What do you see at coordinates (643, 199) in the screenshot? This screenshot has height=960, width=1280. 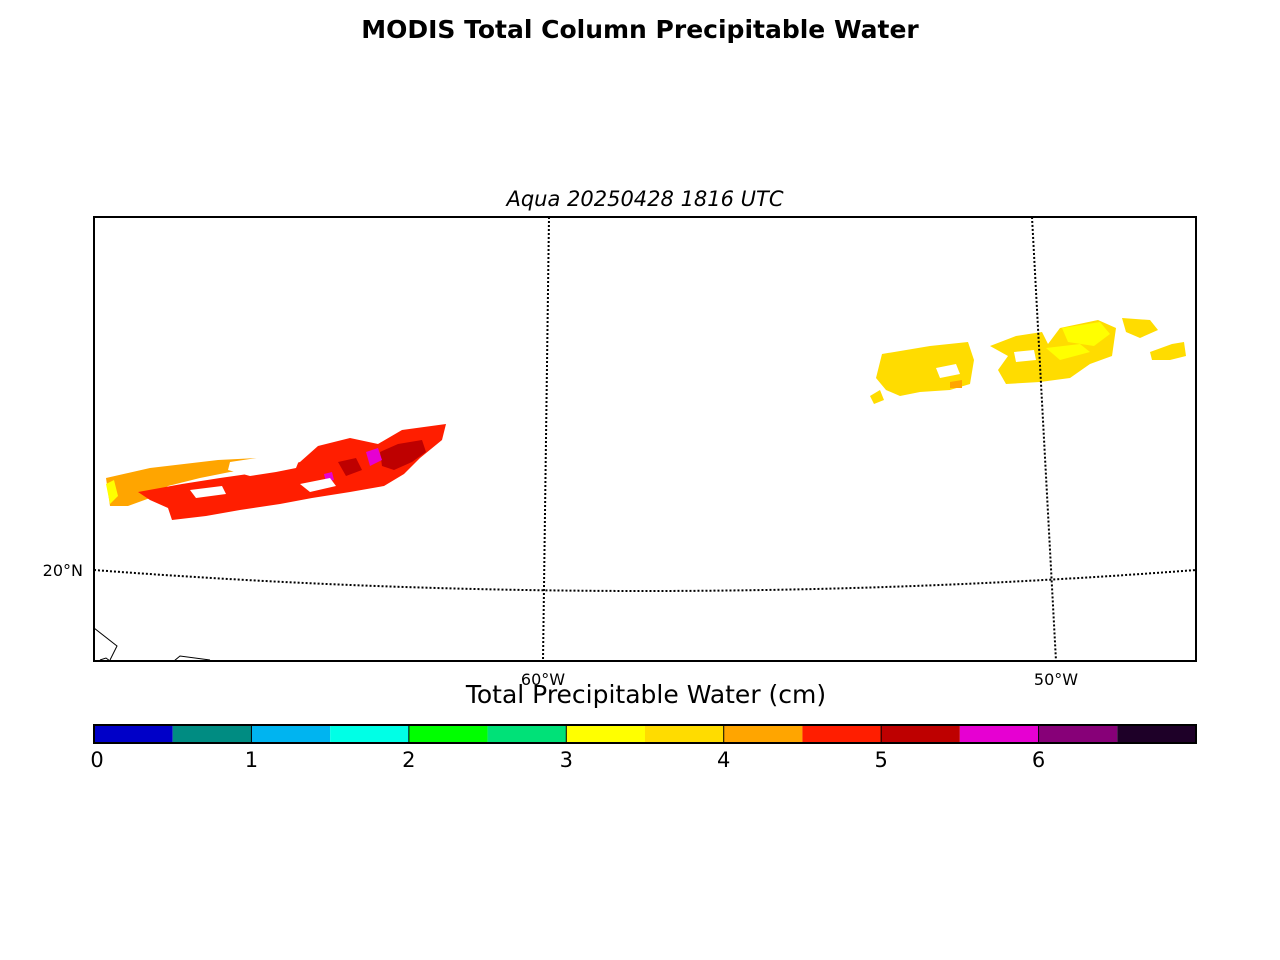 I see `map-subtitle: Aqua 20250428 1816 UTC` at bounding box center [643, 199].